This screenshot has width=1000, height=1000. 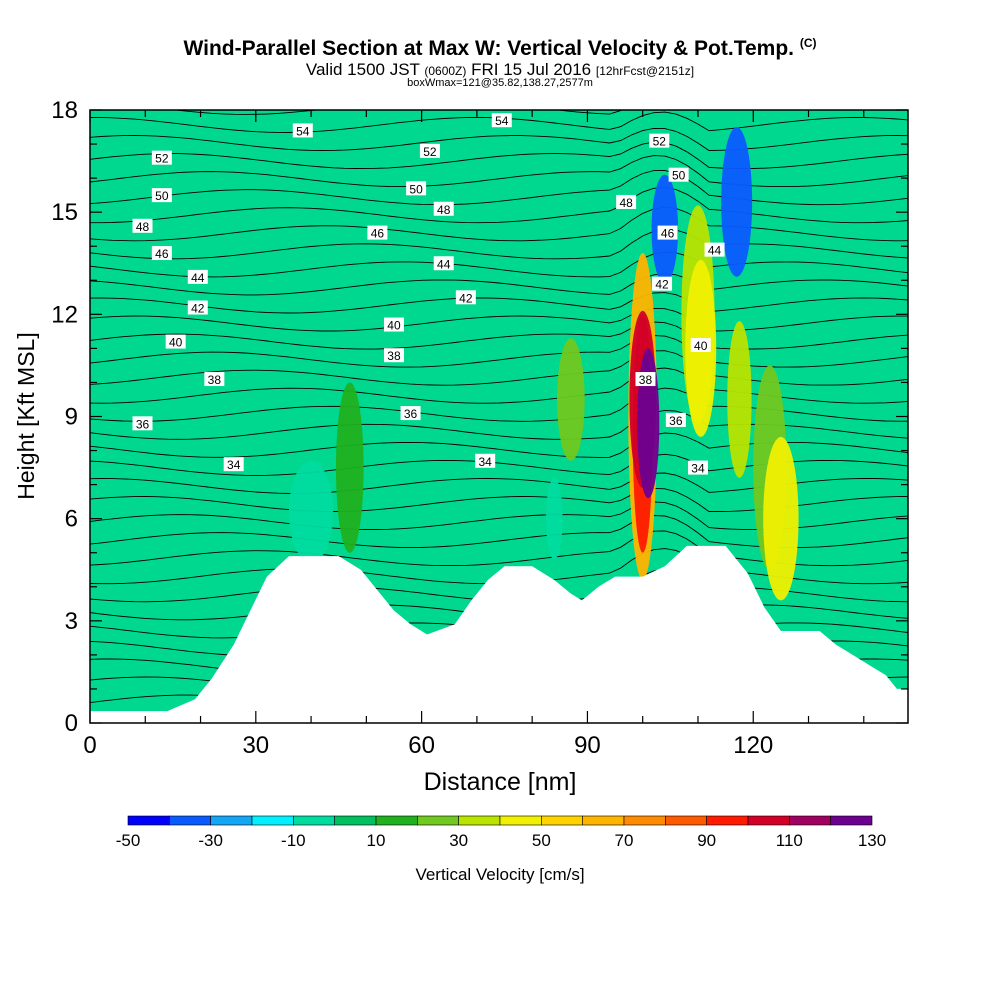 I want to click on y-tick-label: 9, so click(x=71, y=417).